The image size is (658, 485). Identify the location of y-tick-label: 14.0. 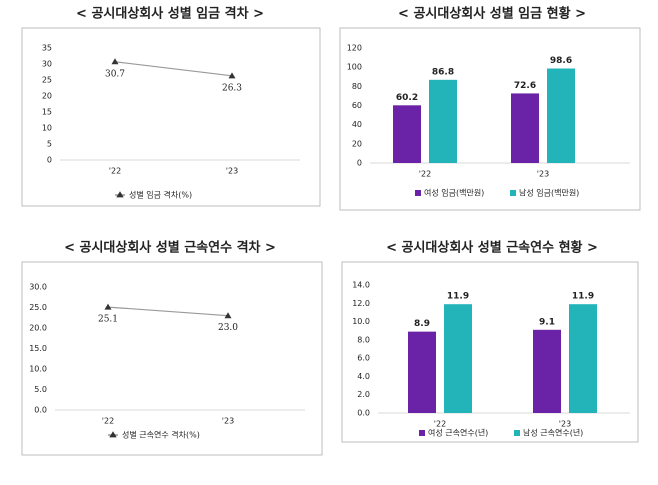
(361, 285).